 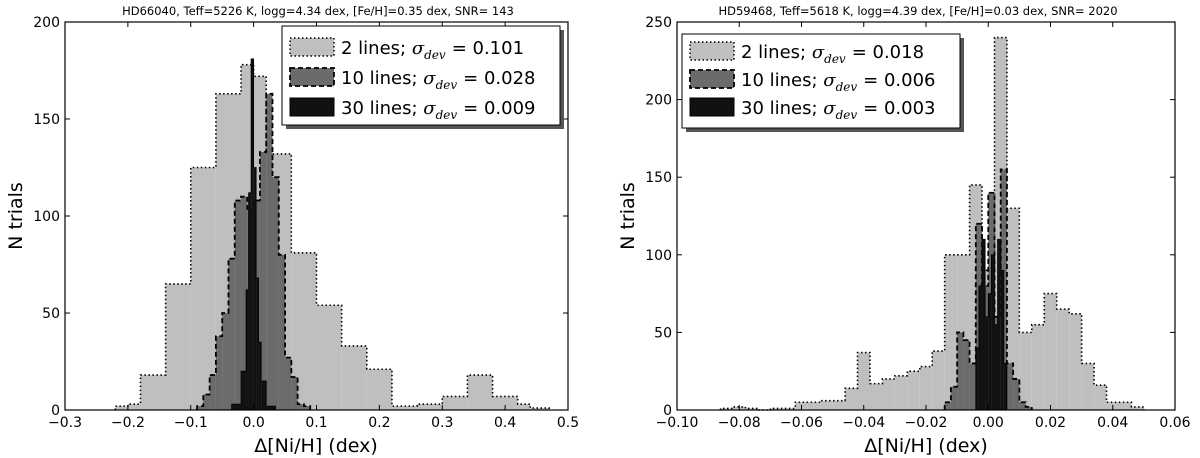 I want to click on left-x-tick-label: 0.0, so click(x=253, y=423).